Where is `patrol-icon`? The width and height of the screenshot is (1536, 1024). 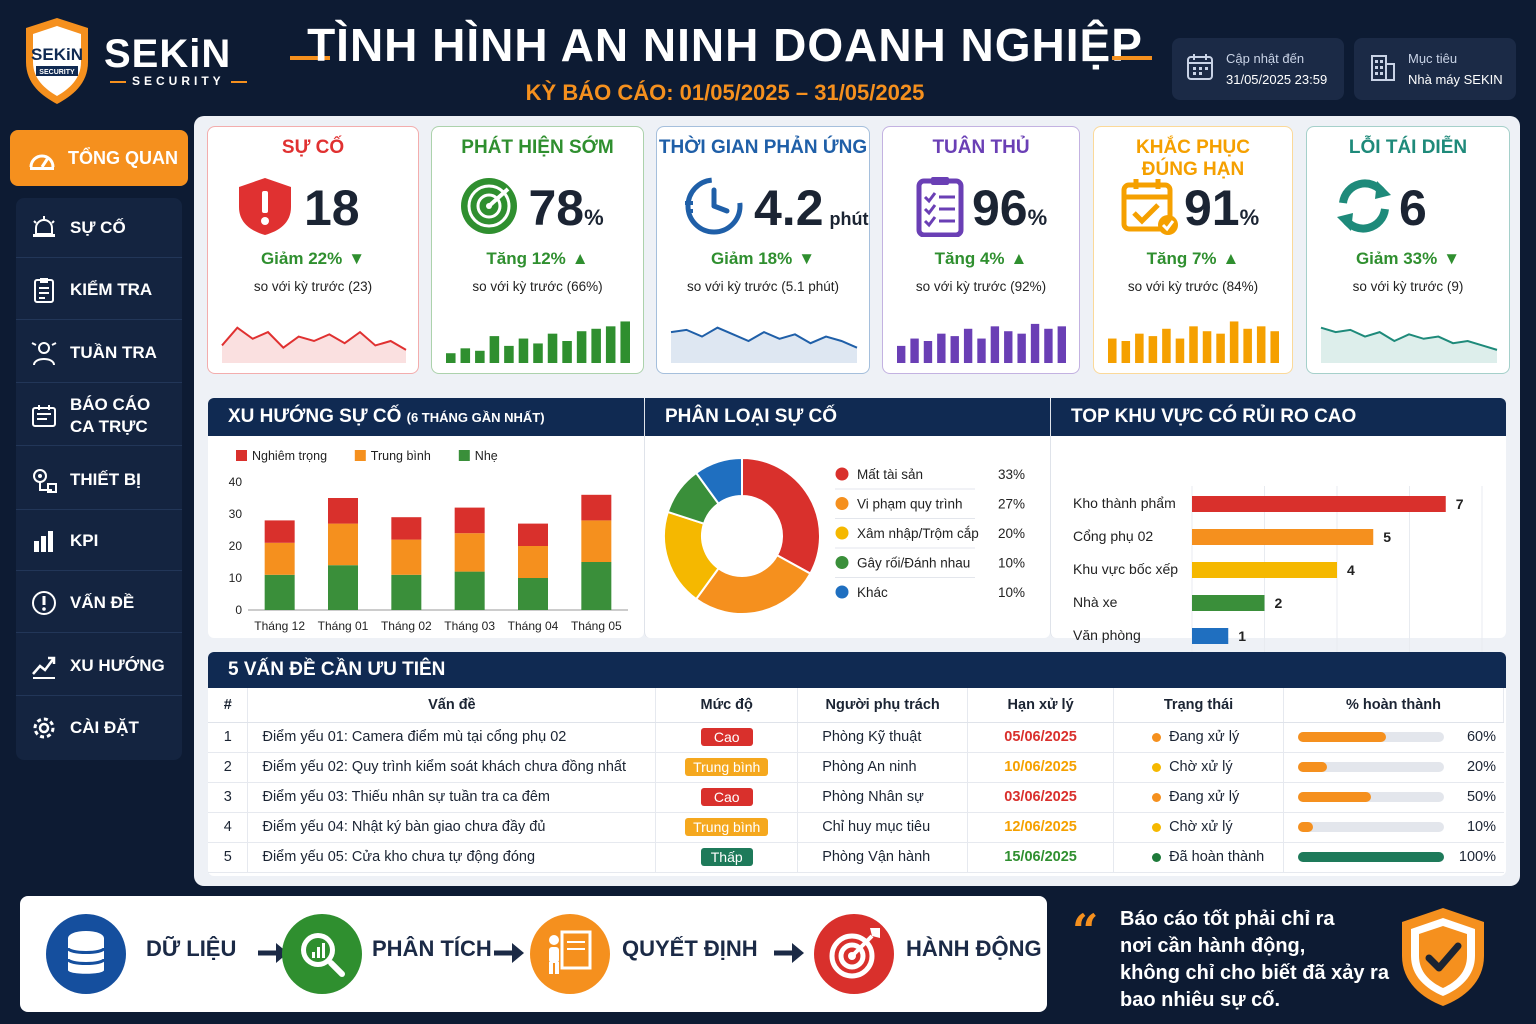
patrol-icon is located at coordinates (44, 353).